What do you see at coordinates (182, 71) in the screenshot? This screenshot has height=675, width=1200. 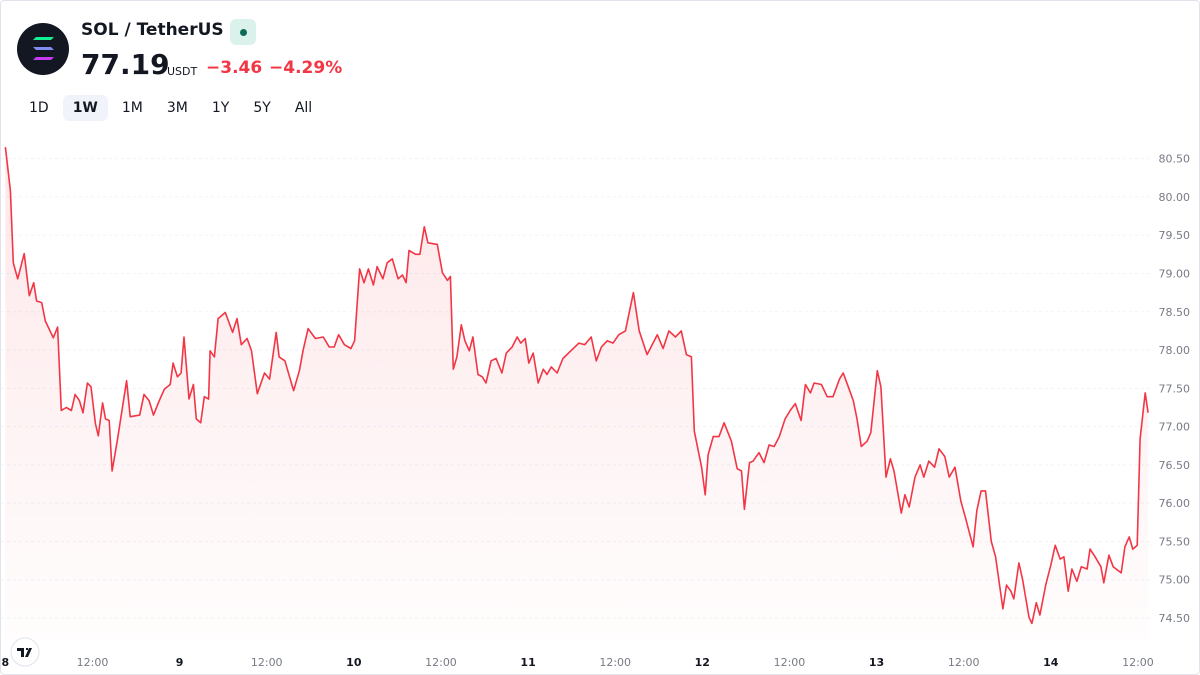 I see `currency: USDT` at bounding box center [182, 71].